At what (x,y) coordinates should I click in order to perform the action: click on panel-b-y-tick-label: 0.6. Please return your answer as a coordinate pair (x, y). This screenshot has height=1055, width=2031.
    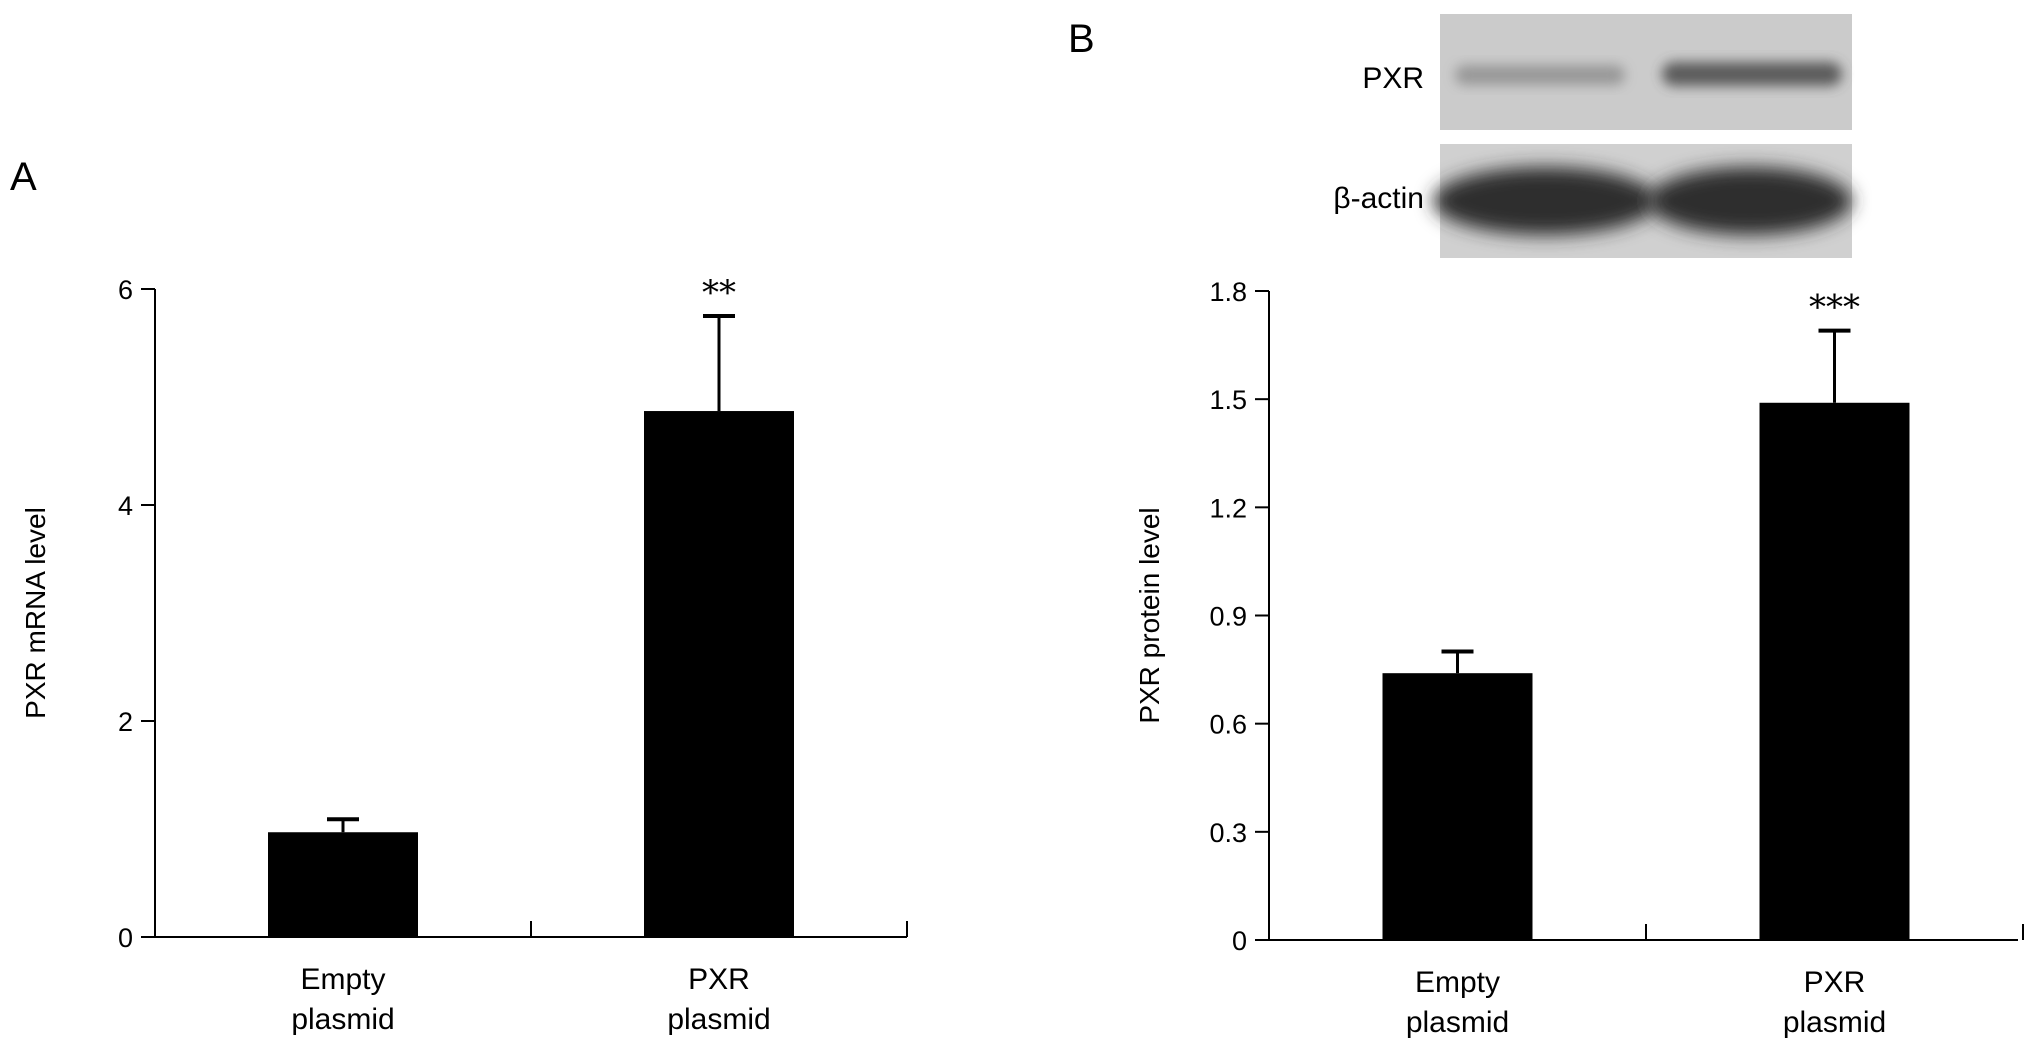
    Looking at the image, I should click on (1228, 725).